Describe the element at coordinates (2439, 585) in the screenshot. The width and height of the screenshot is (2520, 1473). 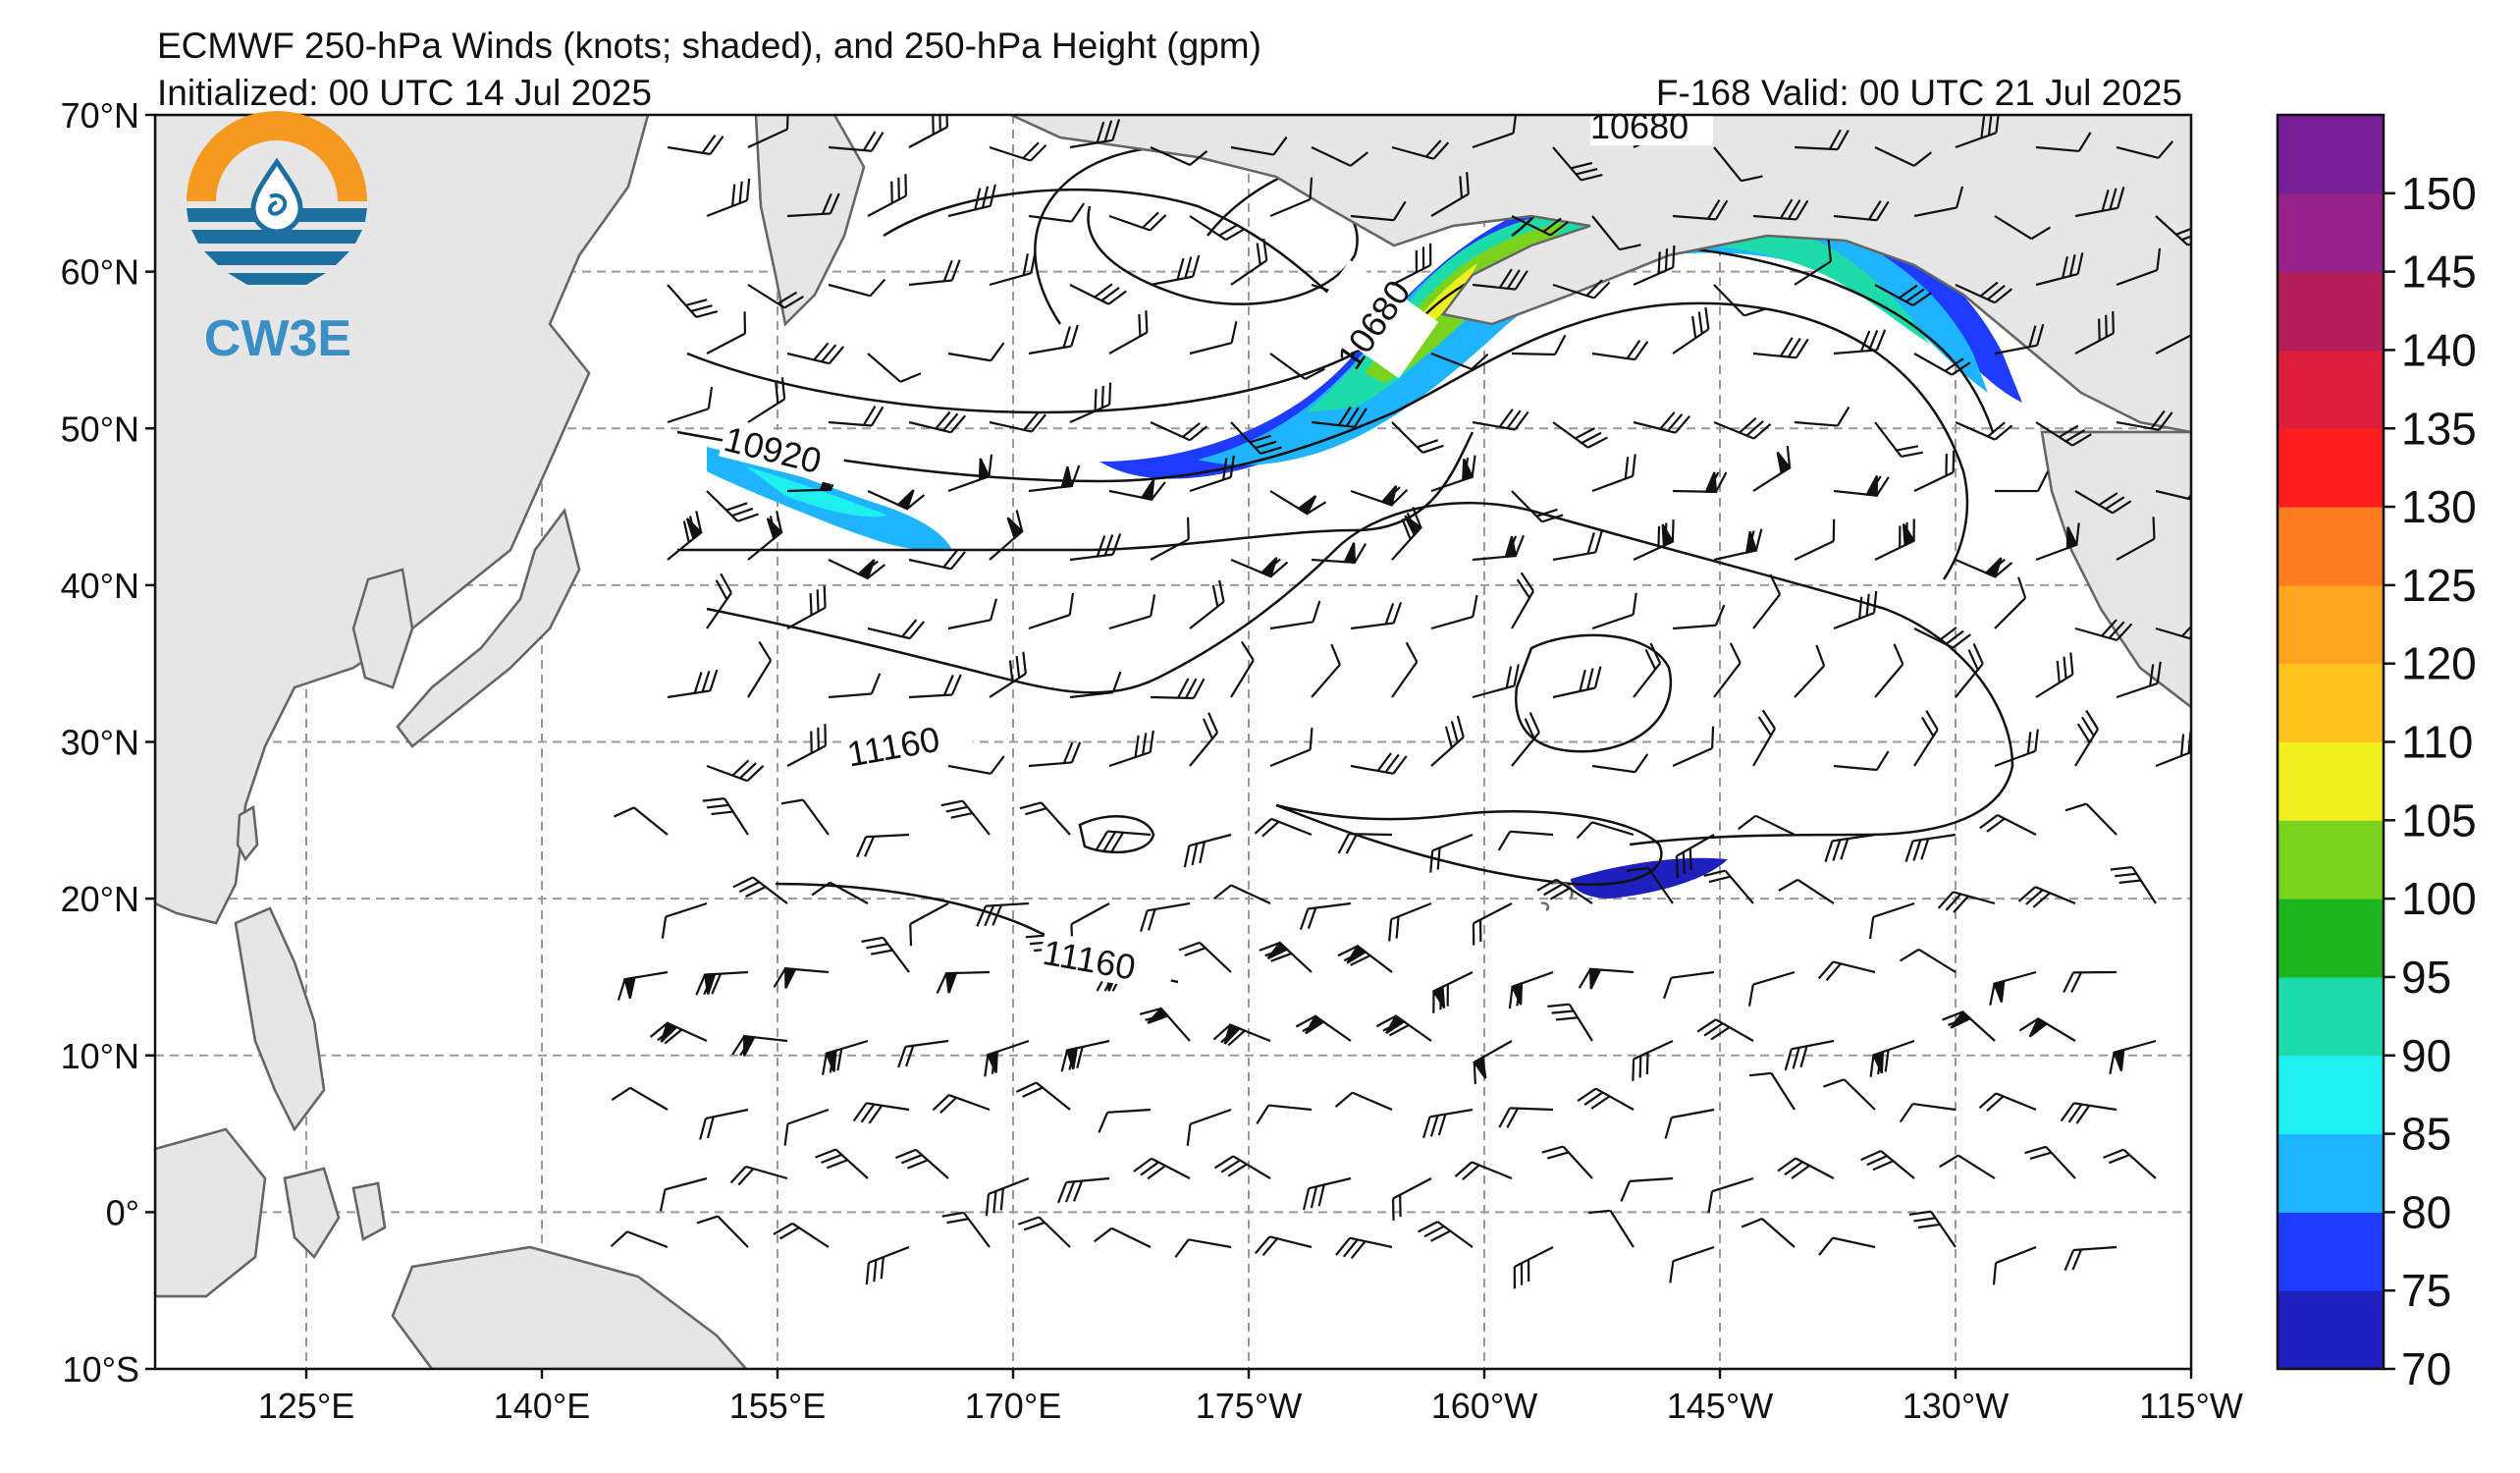
I see `colorbar-label: 125` at that location.